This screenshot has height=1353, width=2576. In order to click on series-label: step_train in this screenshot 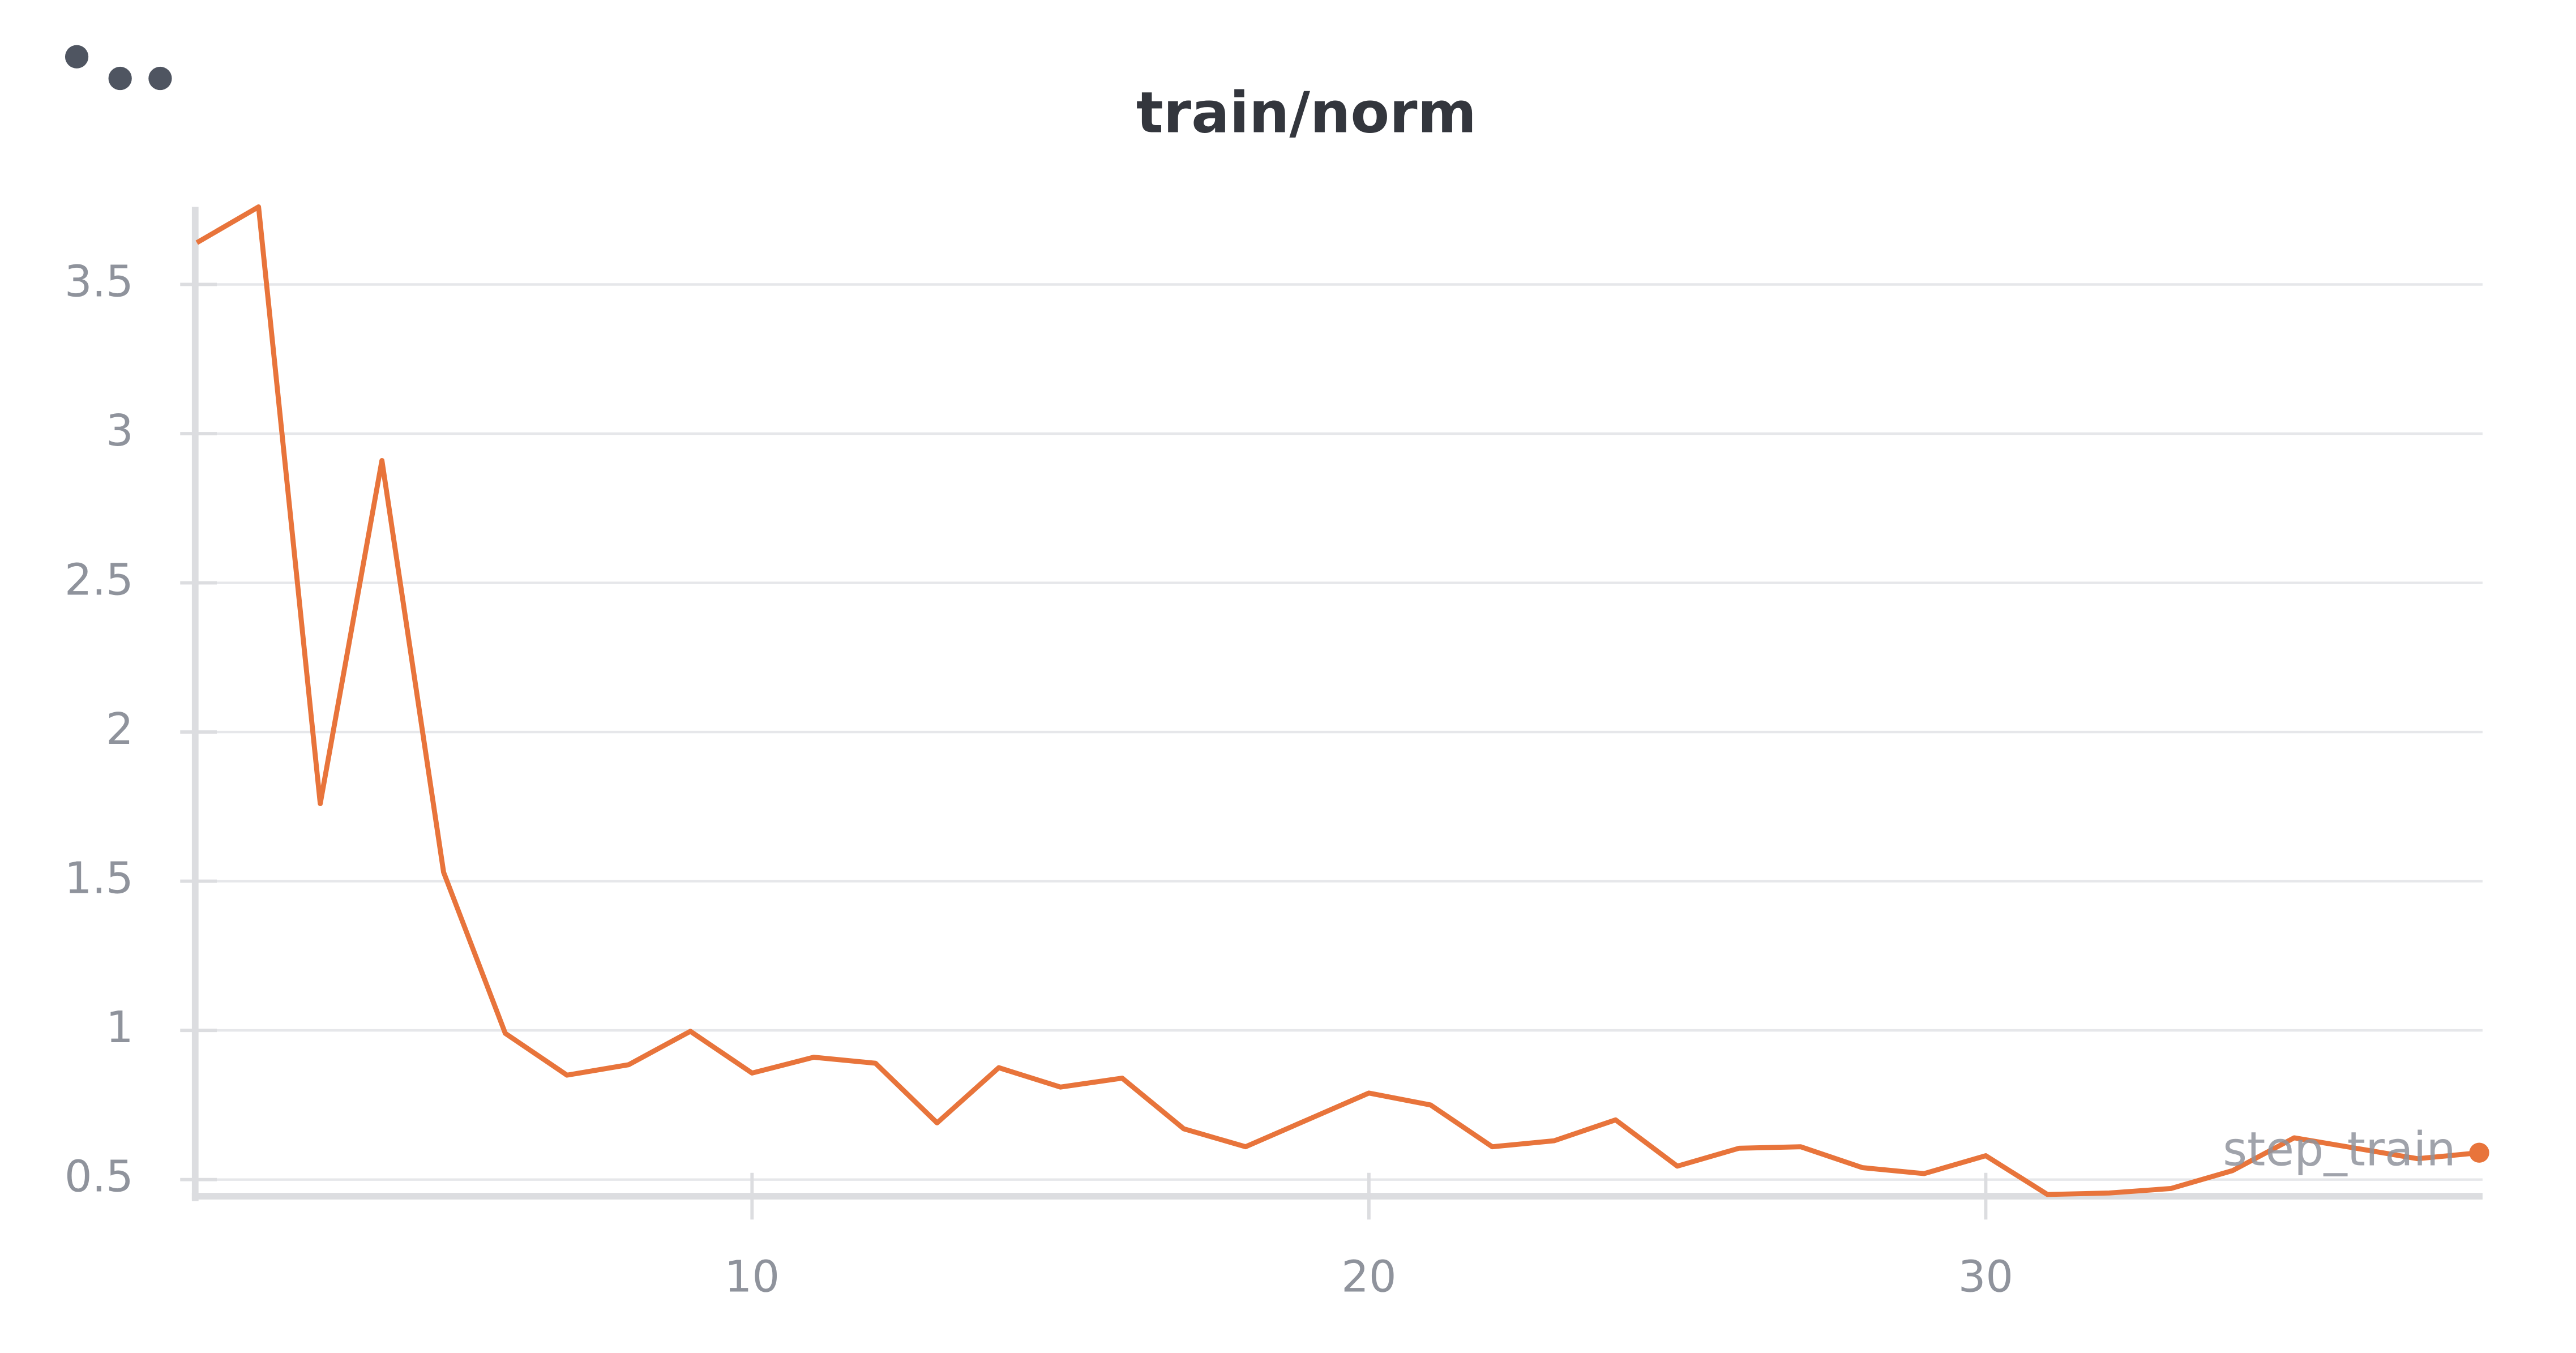, I will do `click(2339, 1150)`.